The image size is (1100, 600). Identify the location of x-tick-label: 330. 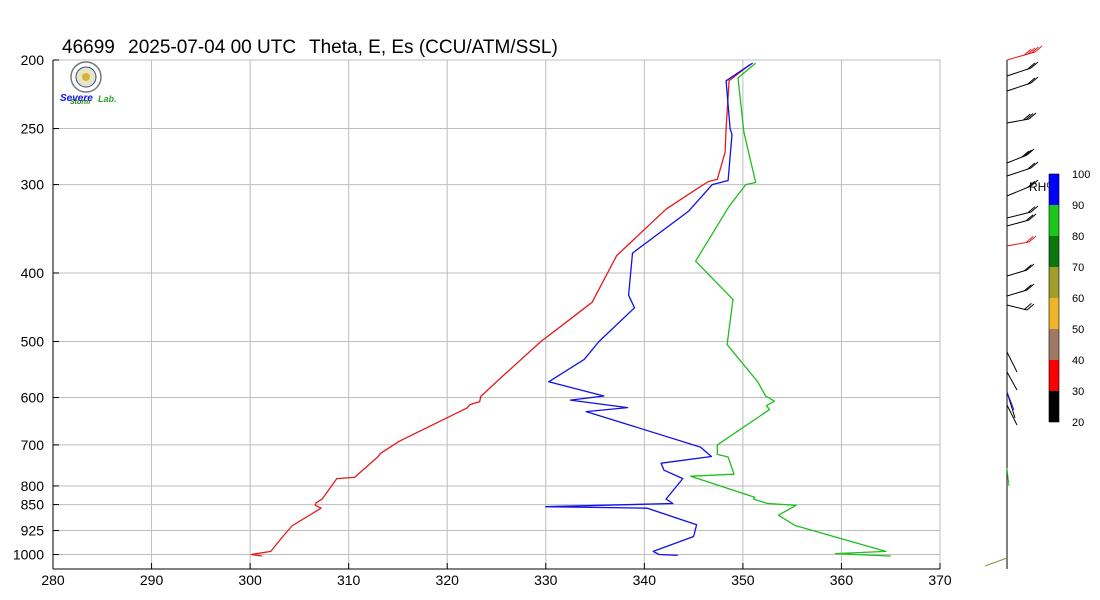
(546, 580).